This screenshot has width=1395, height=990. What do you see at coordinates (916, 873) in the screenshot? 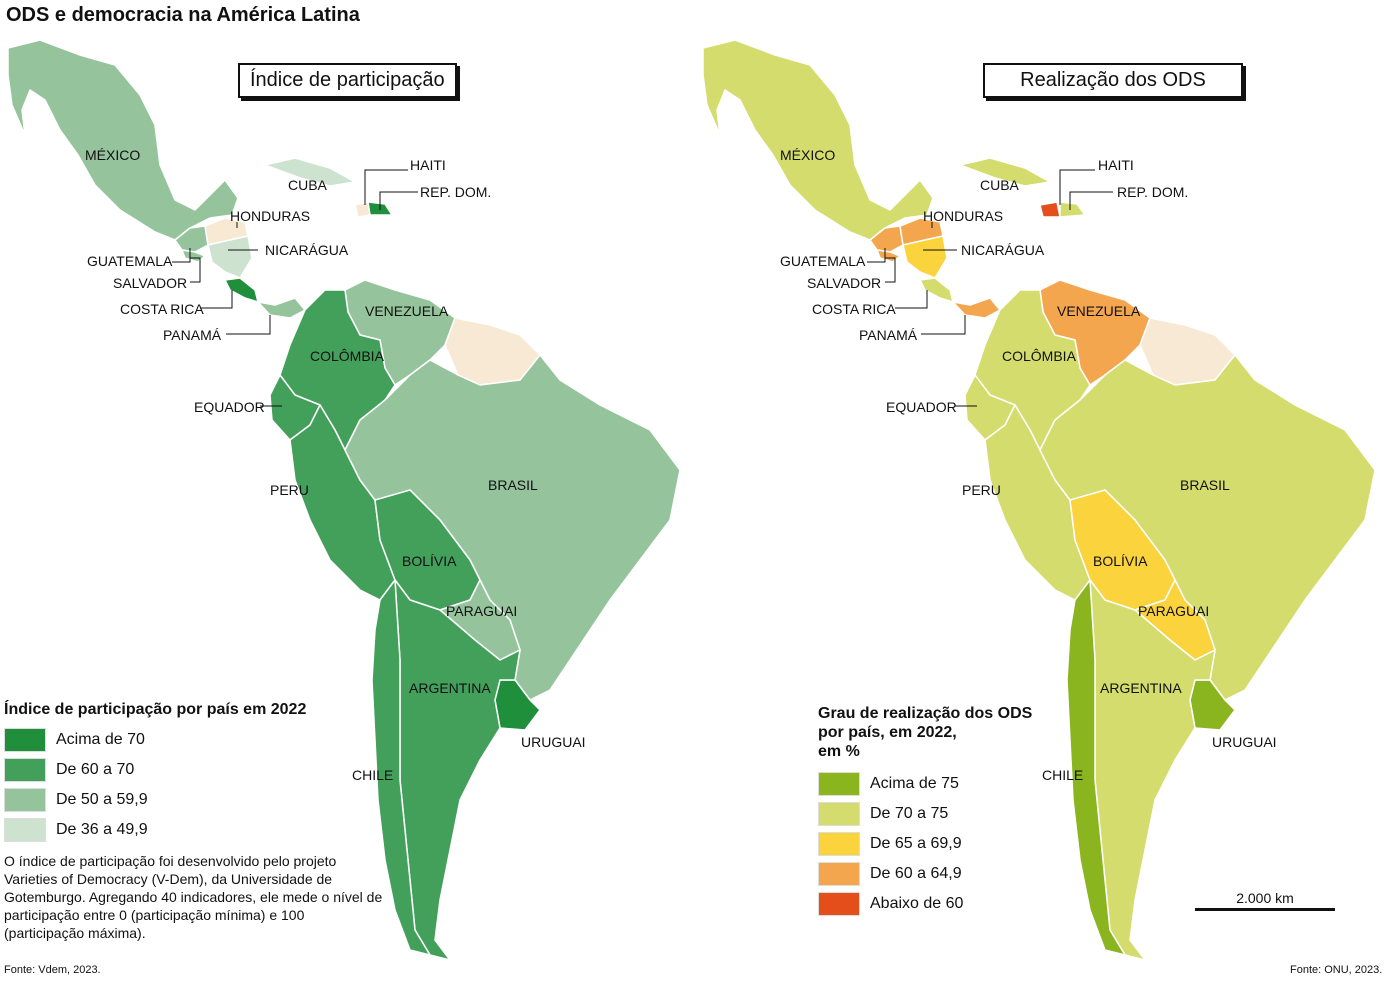
I see `legend-label: De 60 a 64,9` at bounding box center [916, 873].